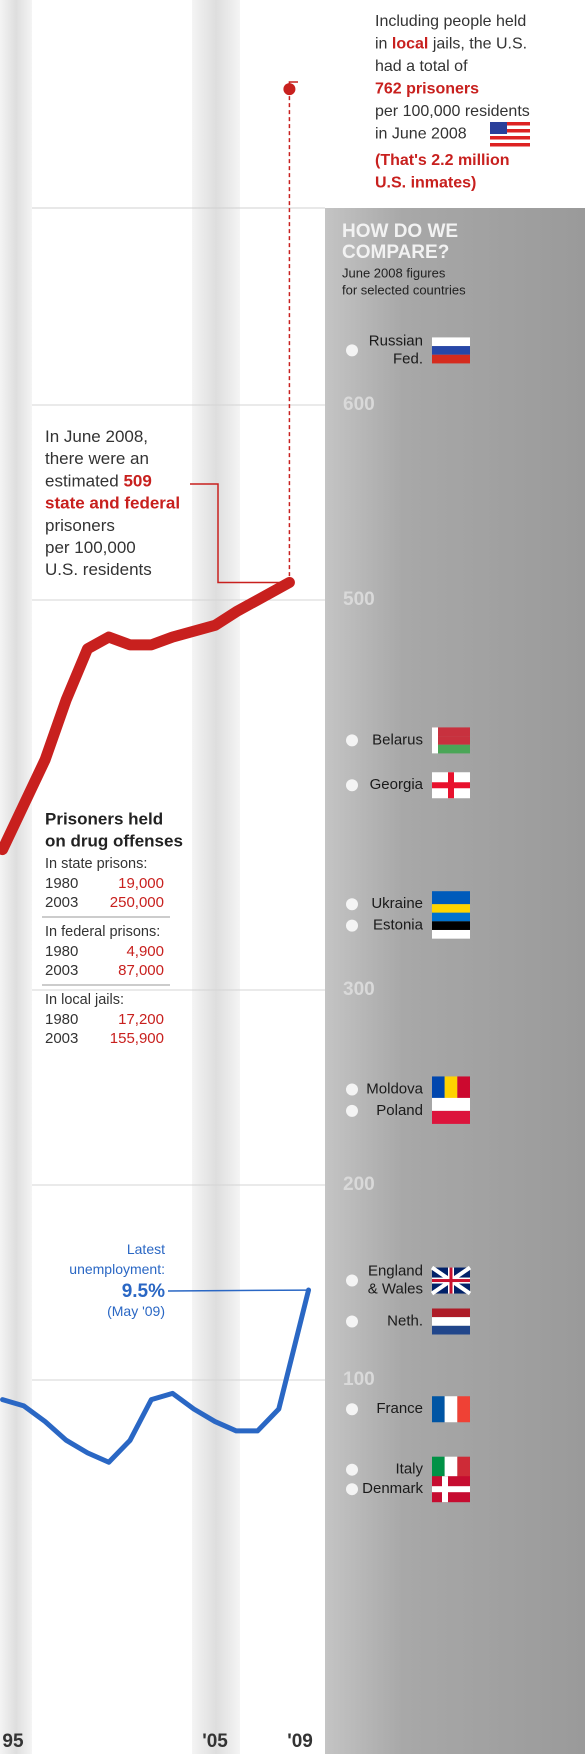 The height and width of the screenshot is (1754, 585). Describe the element at coordinates (102, 932) in the screenshot. I see `drug-box-heading: In federal prisons:` at that location.